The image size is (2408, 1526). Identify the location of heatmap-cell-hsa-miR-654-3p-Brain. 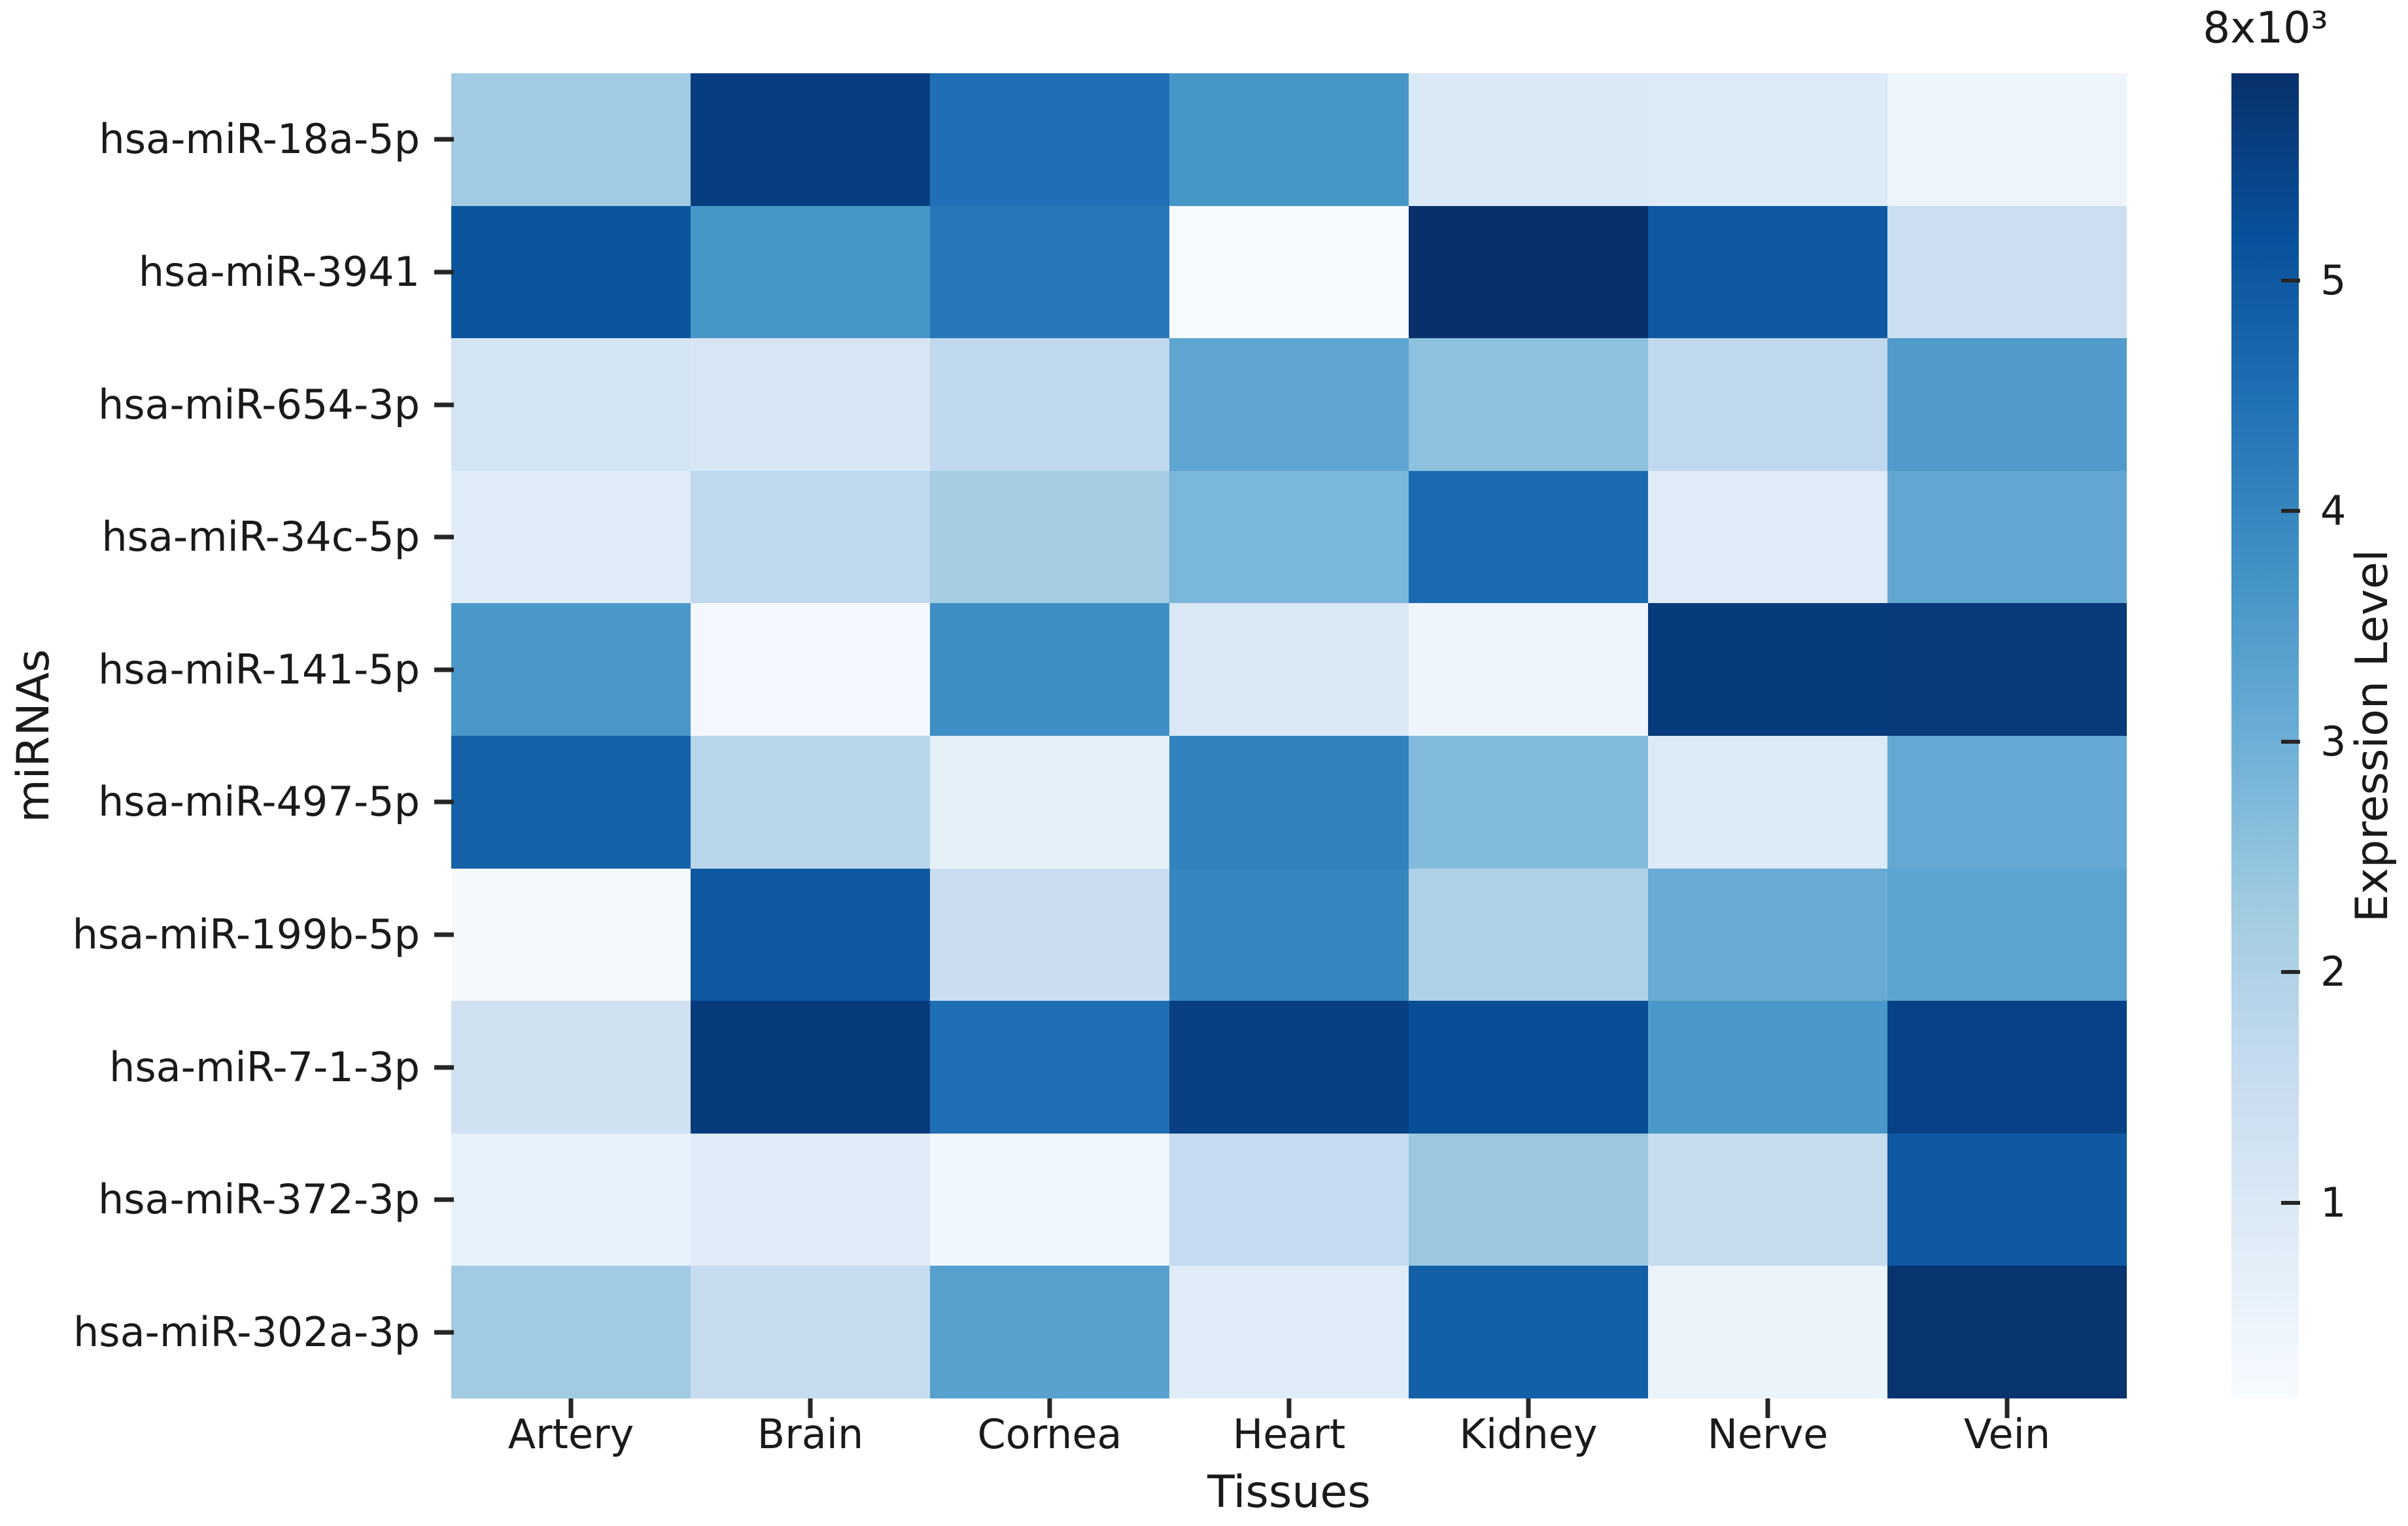
(810, 404).